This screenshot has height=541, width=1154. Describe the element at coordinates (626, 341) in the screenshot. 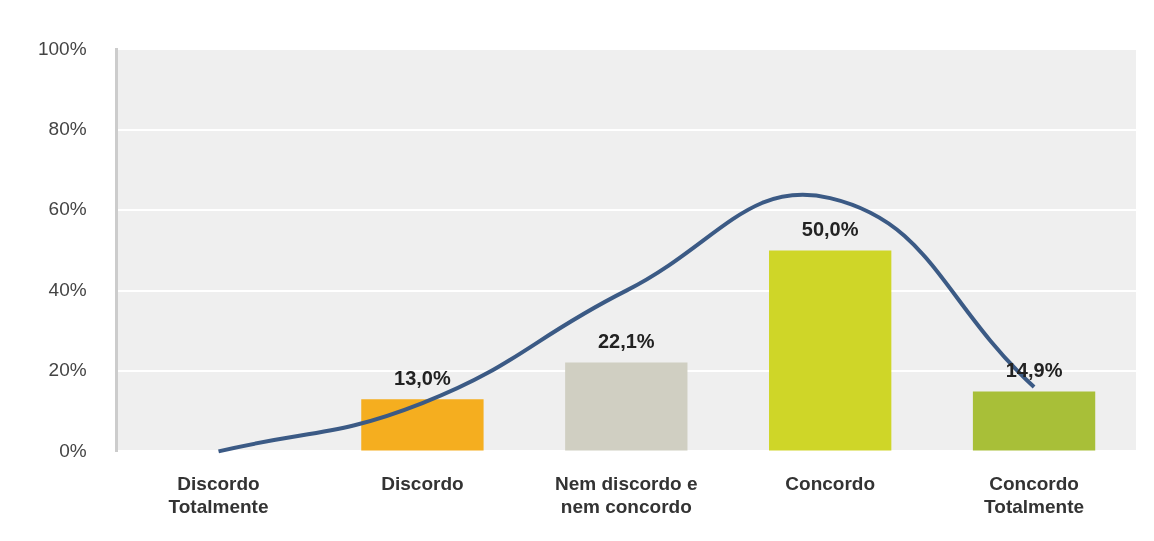

I see `data-label: 22,1%` at that location.